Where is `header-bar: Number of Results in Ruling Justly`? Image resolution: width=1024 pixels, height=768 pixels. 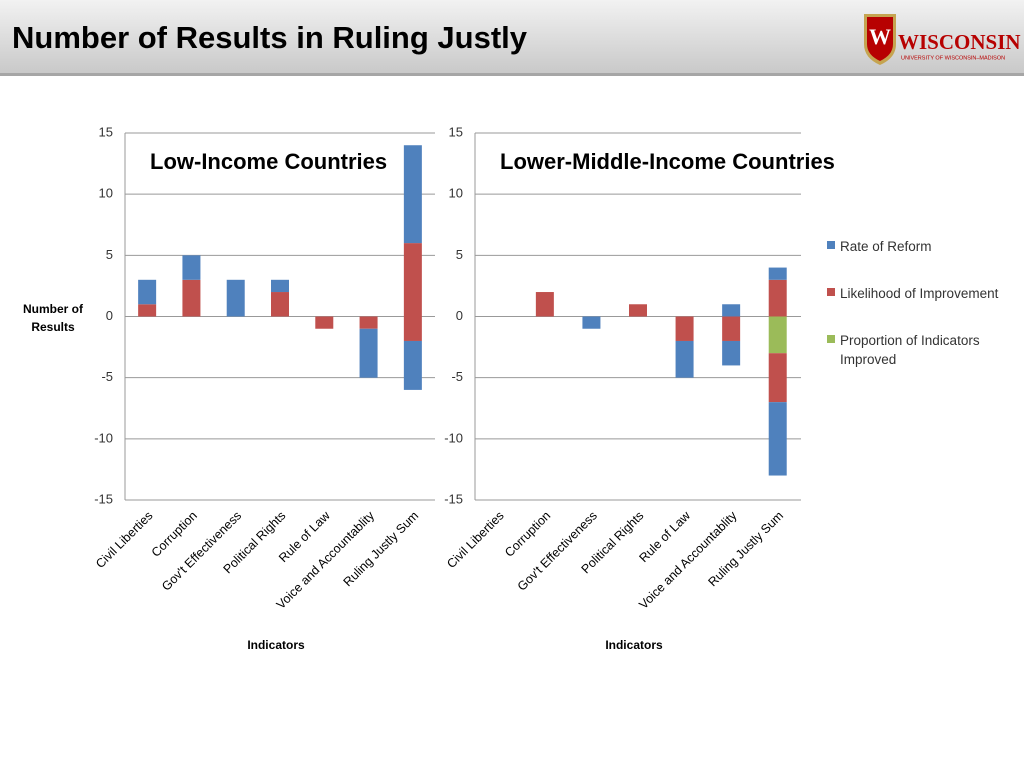
header-bar: Number of Results in Ruling Justly is located at coordinates (512, 38).